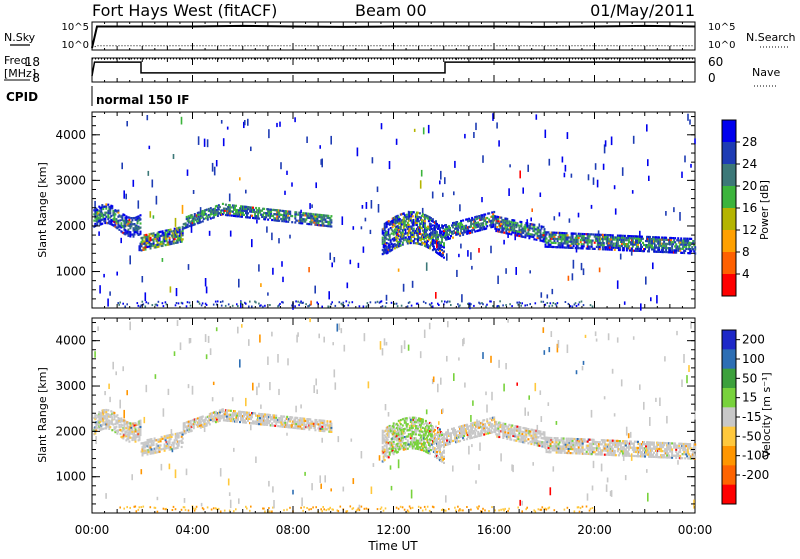 The width and height of the screenshot is (800, 559). What do you see at coordinates (721, 45) in the screenshot?
I see `noise-tick-low-right: 10^0` at bounding box center [721, 45].